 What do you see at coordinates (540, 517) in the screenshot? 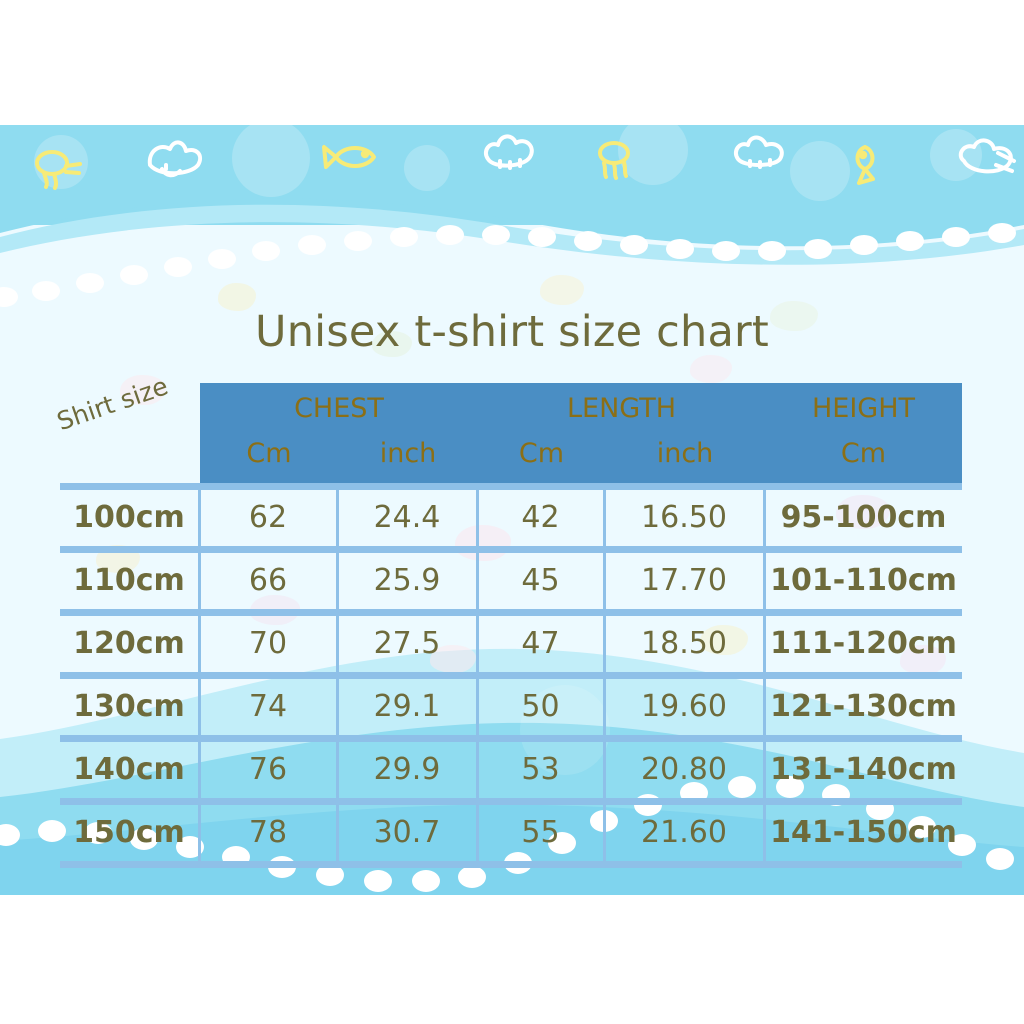
I see `table-row: 42` at bounding box center [540, 517].